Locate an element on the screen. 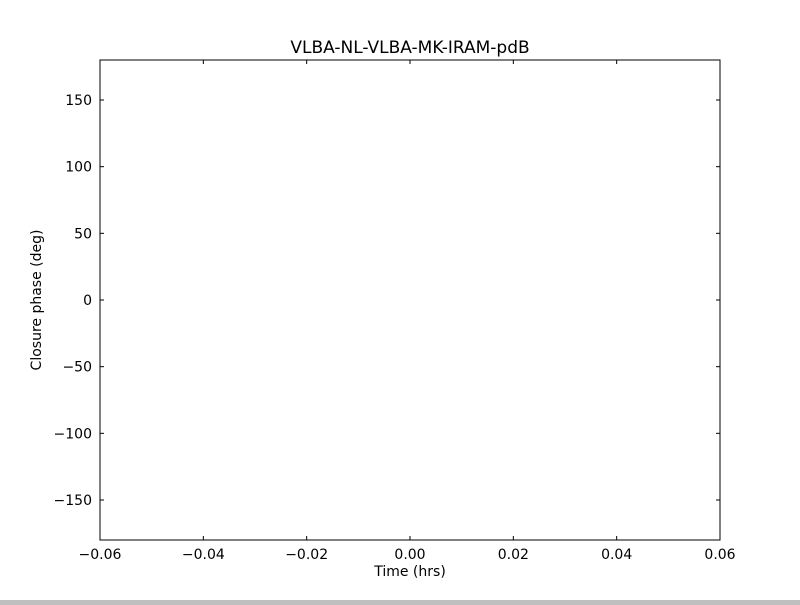  y-axis-label: Closure phase (deg) is located at coordinates (37, 300).